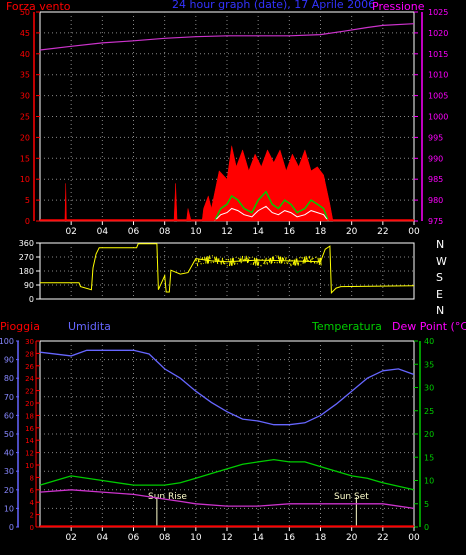  What do you see at coordinates (25, 54) in the screenshot?
I see `wind-ytick-label: 40` at bounding box center [25, 54].